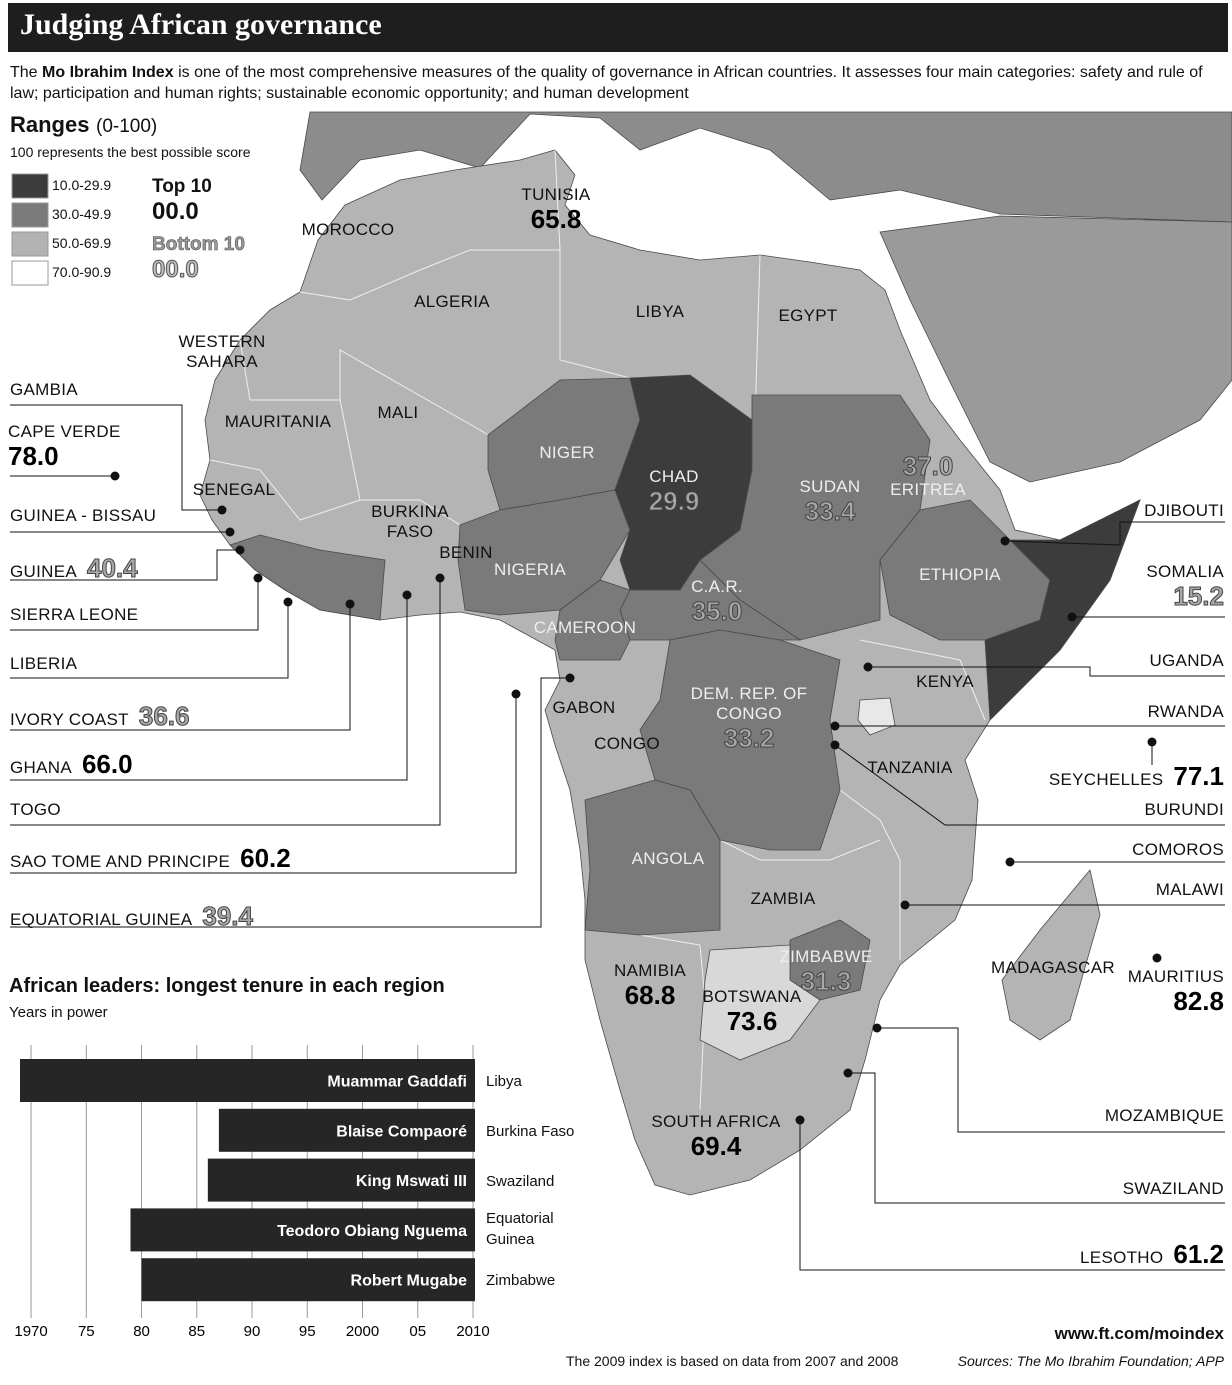 The image size is (1232, 1385). I want to click on country-name: SOMALIA, so click(1185, 571).